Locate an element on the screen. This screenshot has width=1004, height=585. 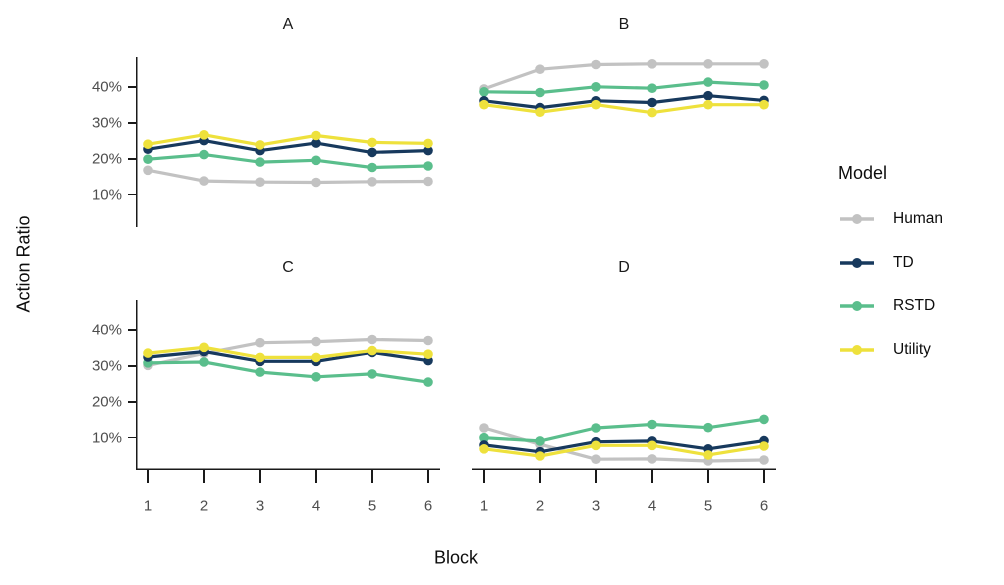
legend-label-Human: Human is located at coordinates (918, 218).